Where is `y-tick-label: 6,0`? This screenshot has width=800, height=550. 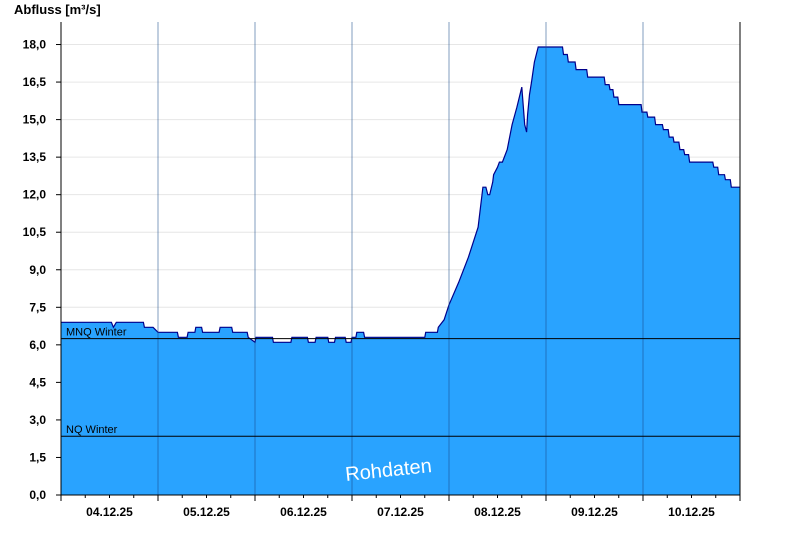
y-tick-label: 6,0 is located at coordinates (37, 345).